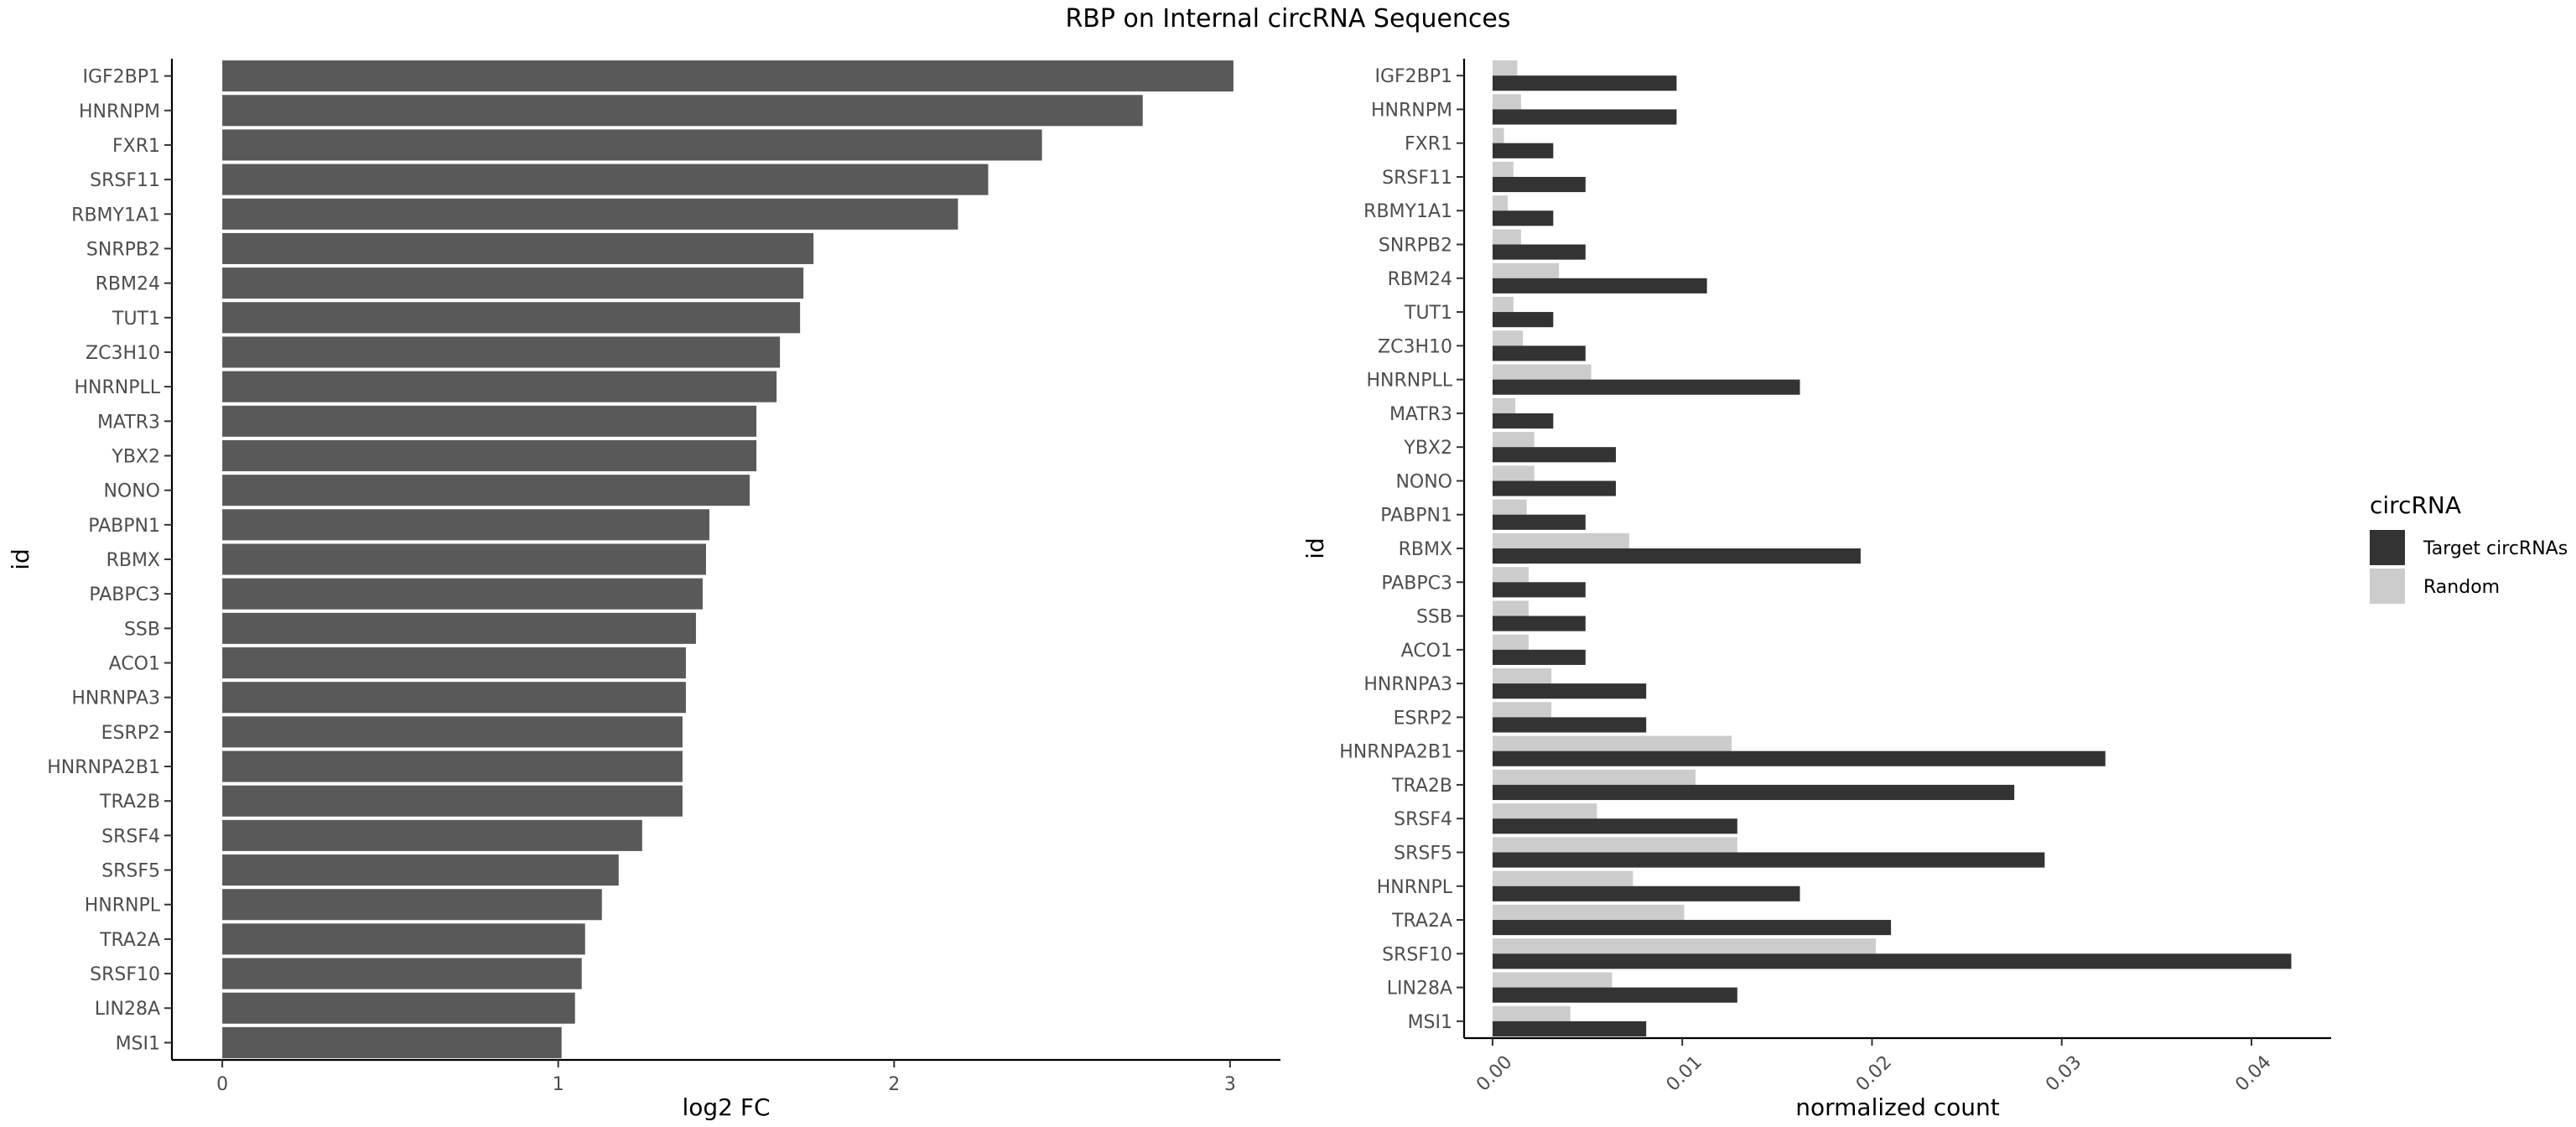 The image size is (2576, 1127). I want to click on right-y-tick-label: TUT1, so click(1428, 313).